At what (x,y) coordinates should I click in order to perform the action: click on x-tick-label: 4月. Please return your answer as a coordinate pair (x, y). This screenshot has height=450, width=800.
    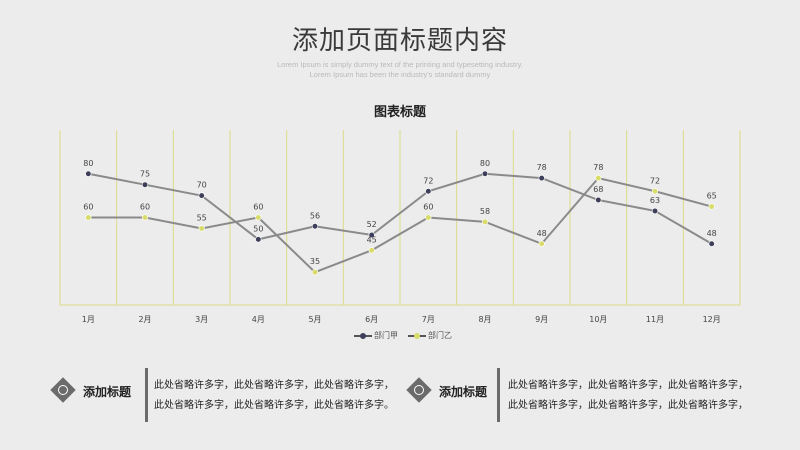
    Looking at the image, I should click on (258, 319).